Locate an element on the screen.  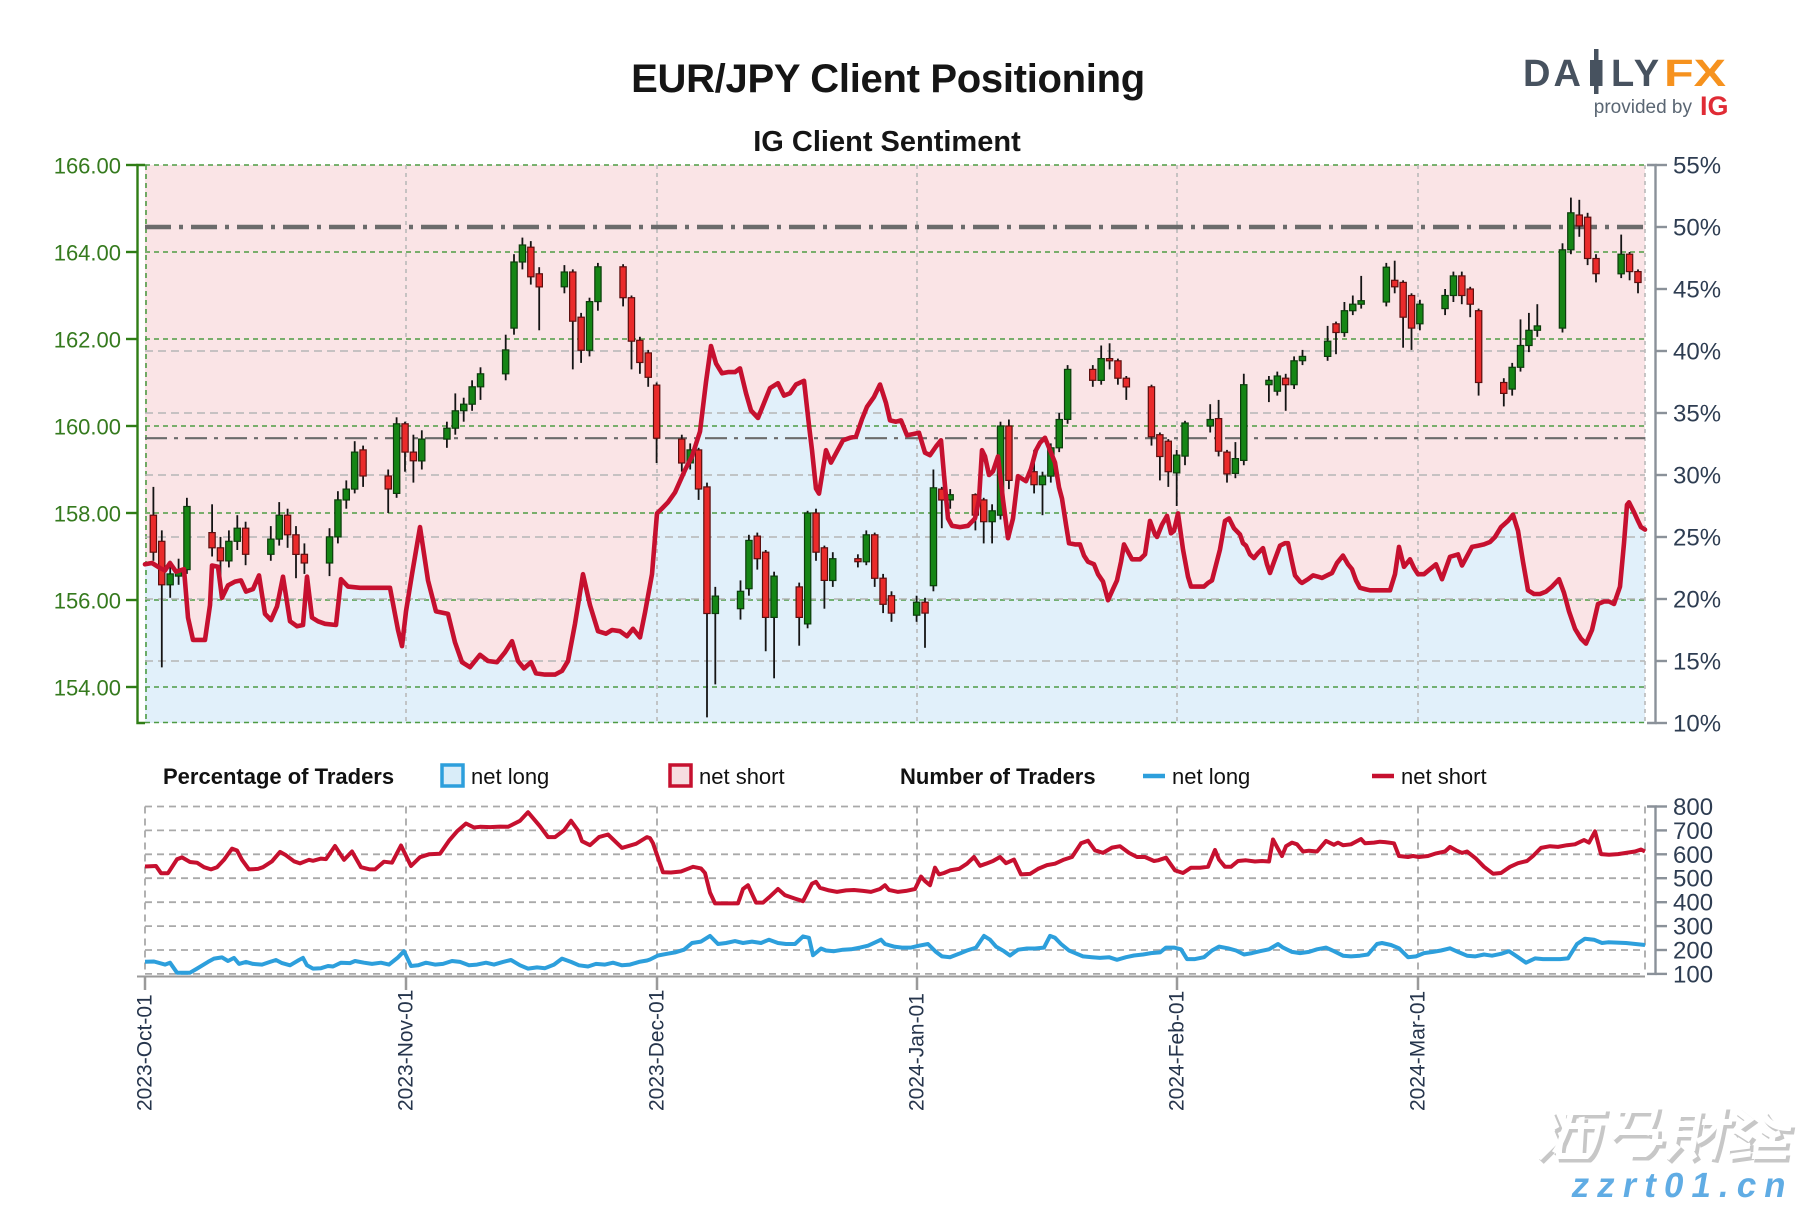
svg-text: 15% is located at coordinates (1697, 662).